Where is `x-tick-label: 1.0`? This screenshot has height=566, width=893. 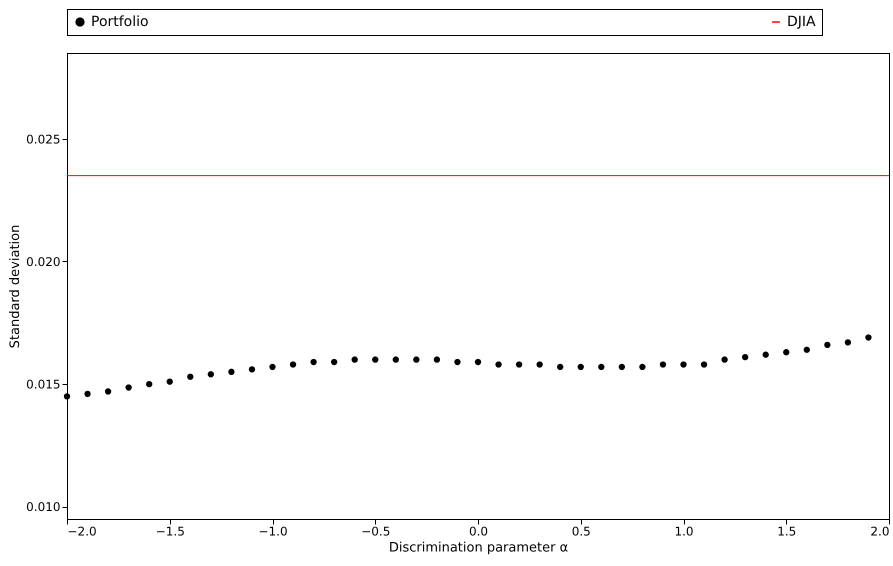
x-tick-label: 1.0 is located at coordinates (684, 531).